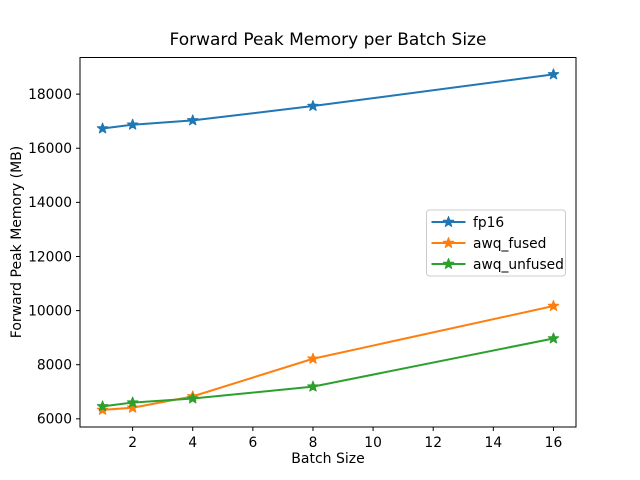 The image size is (640, 480). What do you see at coordinates (328, 372) in the screenshot?
I see `series-line-awq_unfused` at bounding box center [328, 372].